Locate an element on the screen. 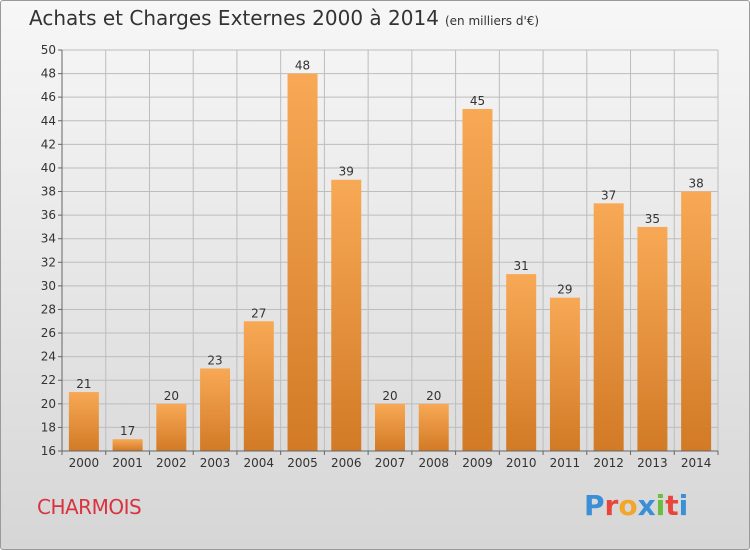  bar-2012 is located at coordinates (608, 327).